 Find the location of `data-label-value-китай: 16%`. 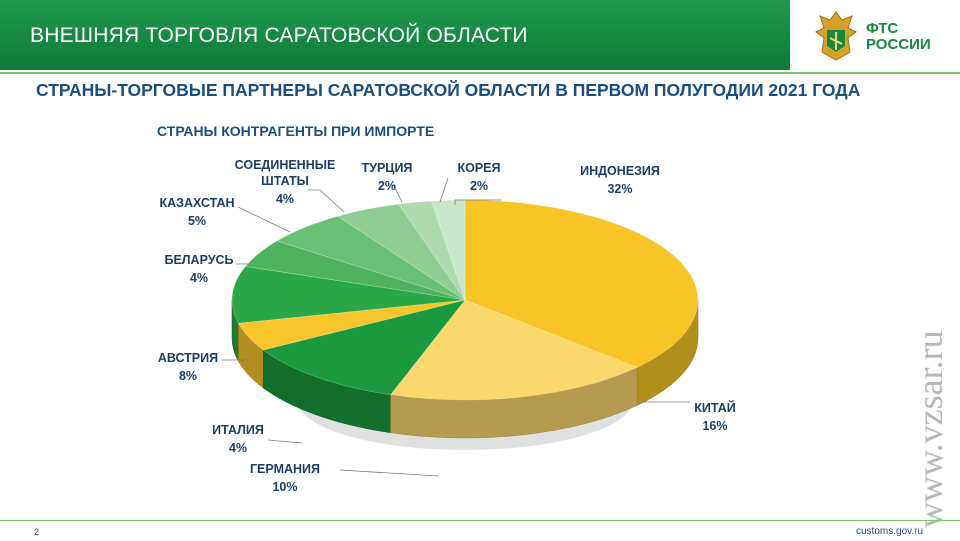

data-label-value-китай: 16% is located at coordinates (714, 426).